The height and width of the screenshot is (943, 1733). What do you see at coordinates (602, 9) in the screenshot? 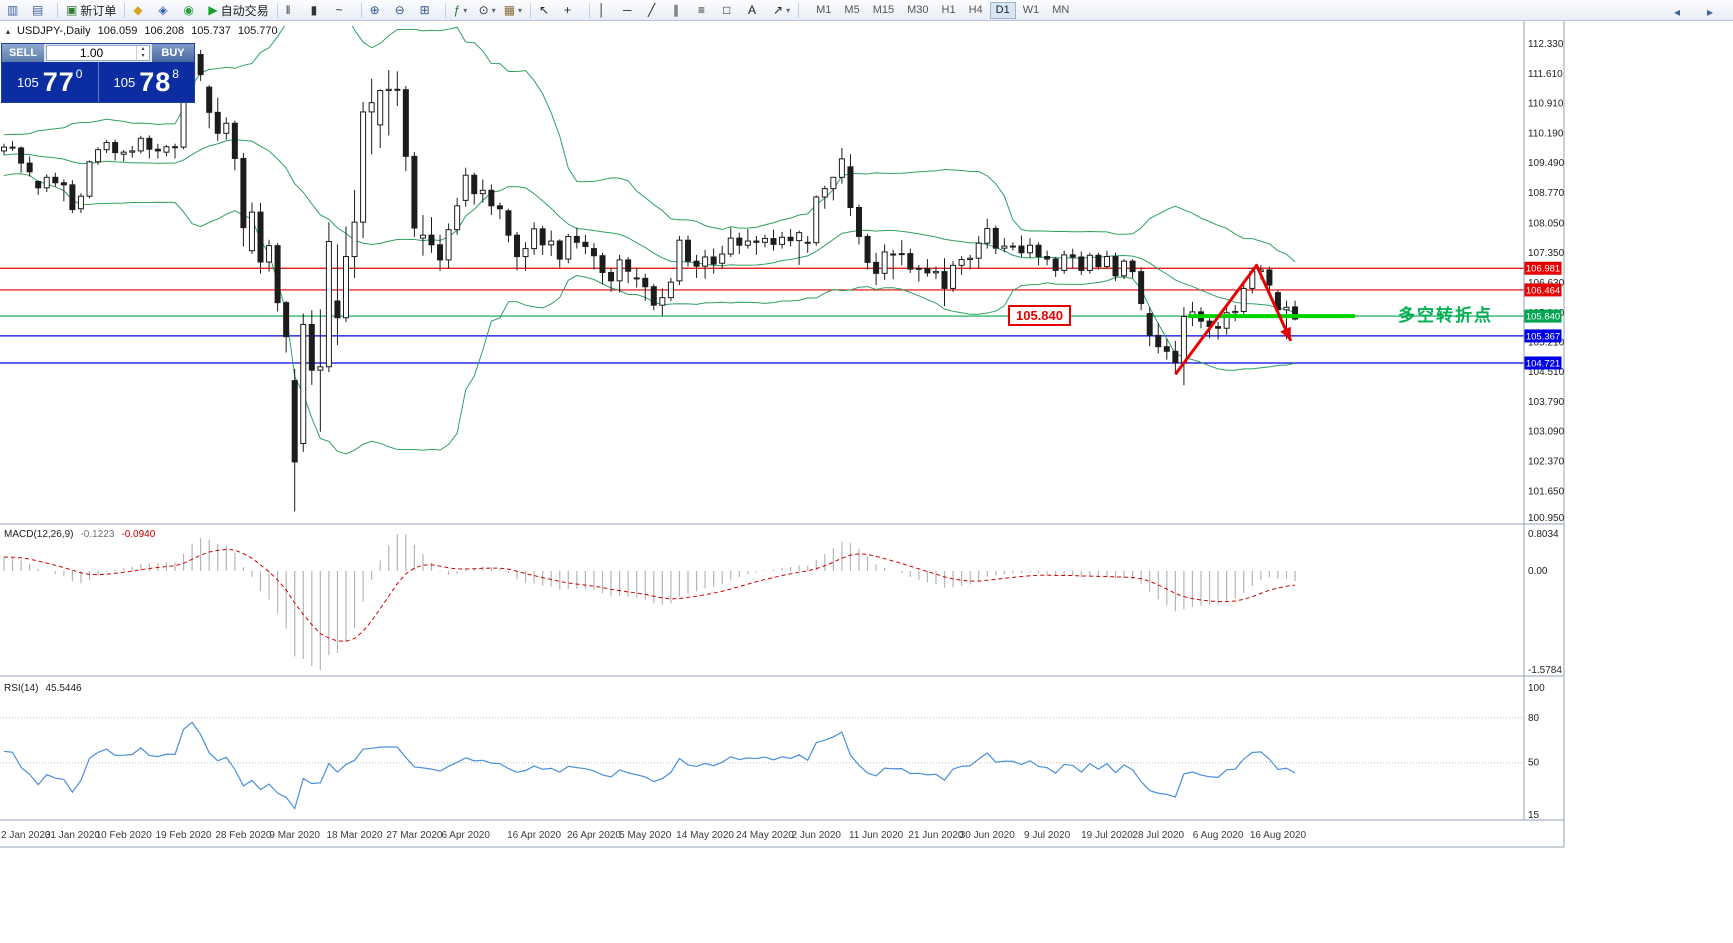
I see `vertical-line-icon-glyph: │` at bounding box center [602, 9].